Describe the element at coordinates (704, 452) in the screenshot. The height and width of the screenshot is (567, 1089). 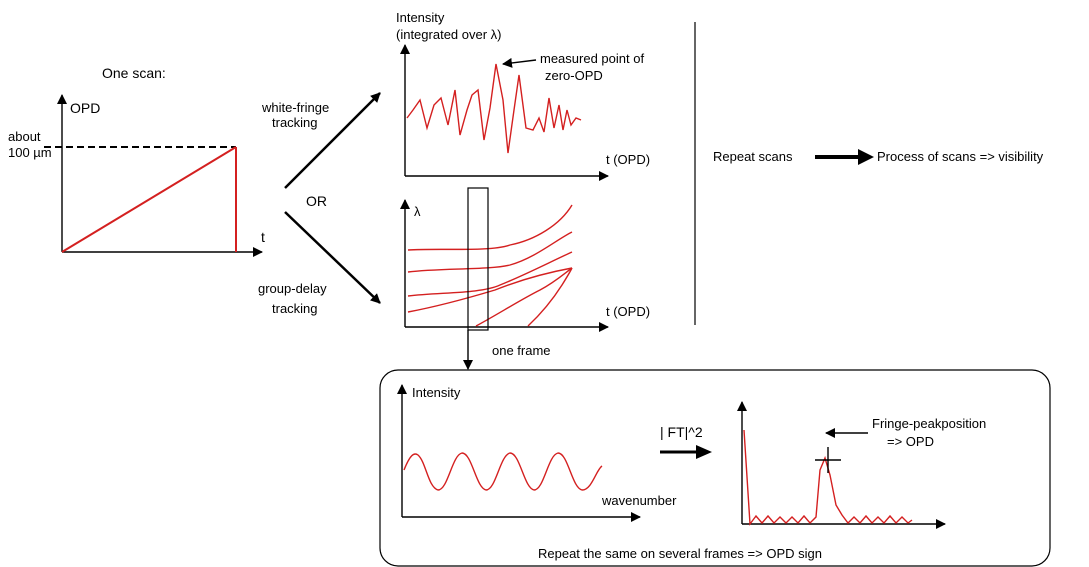
I see `ft-arrow-head` at that location.